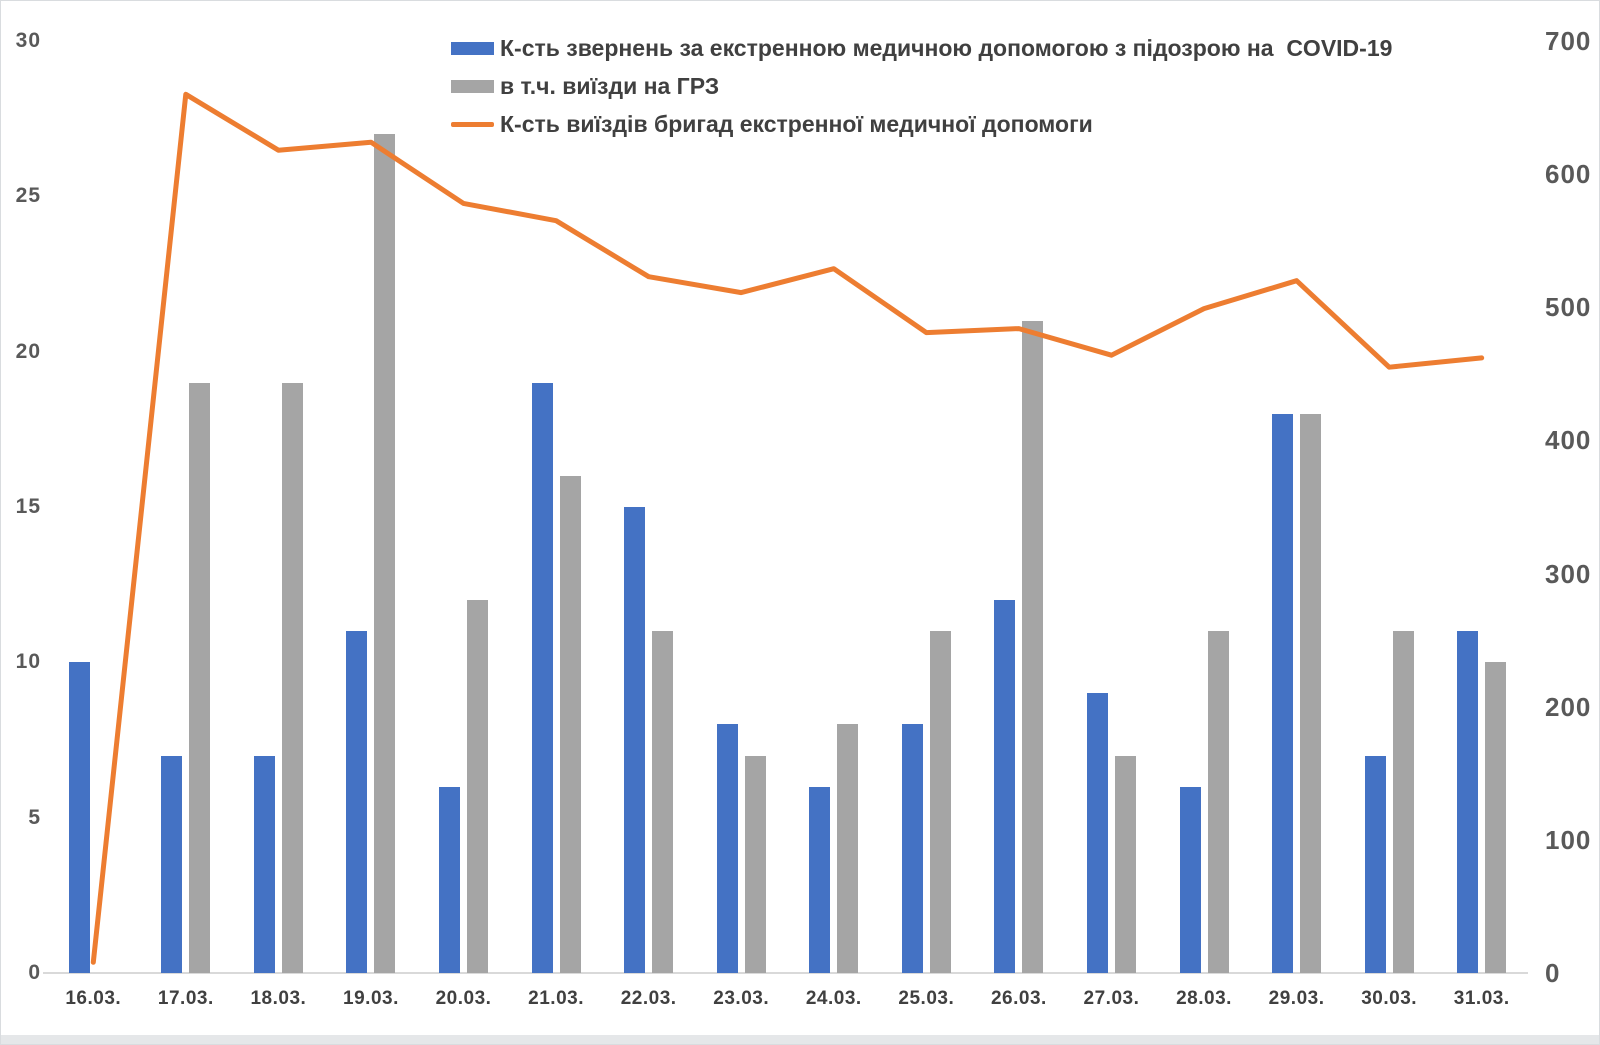 Image resolution: width=1600 pixels, height=1045 pixels. I want to click on x-axis-label: 24.03., so click(833, 998).